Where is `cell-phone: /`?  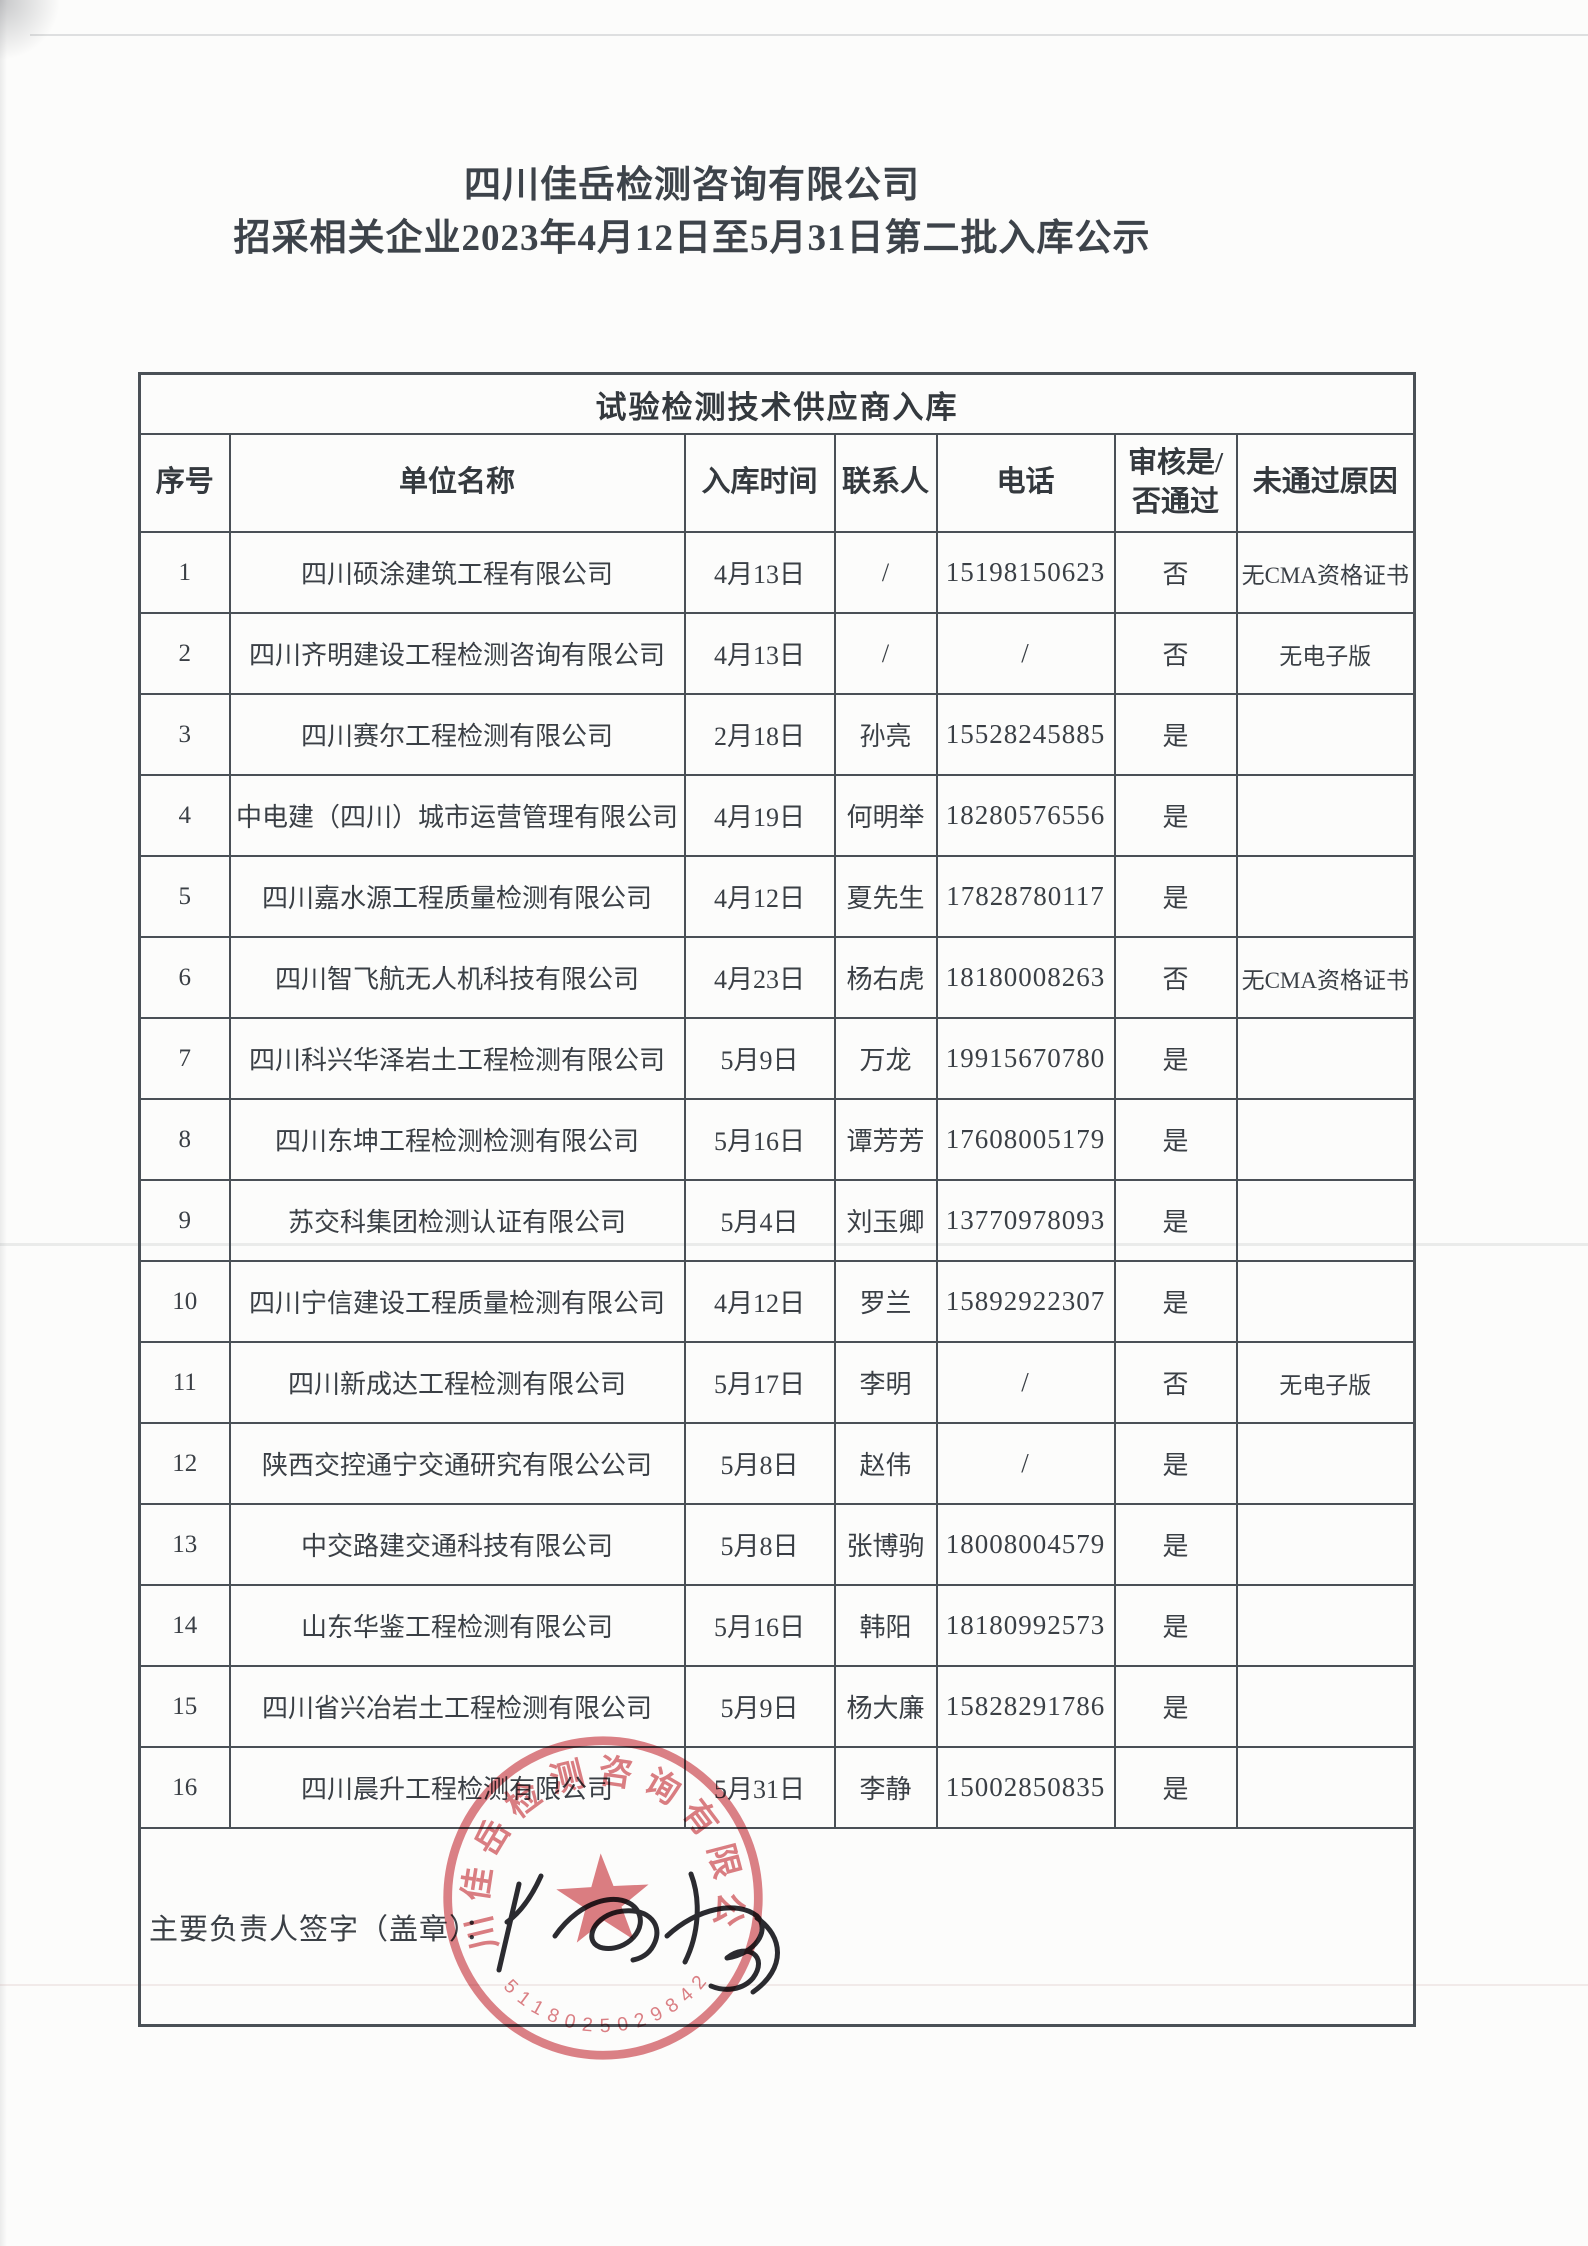 cell-phone: / is located at coordinates (1025, 1463).